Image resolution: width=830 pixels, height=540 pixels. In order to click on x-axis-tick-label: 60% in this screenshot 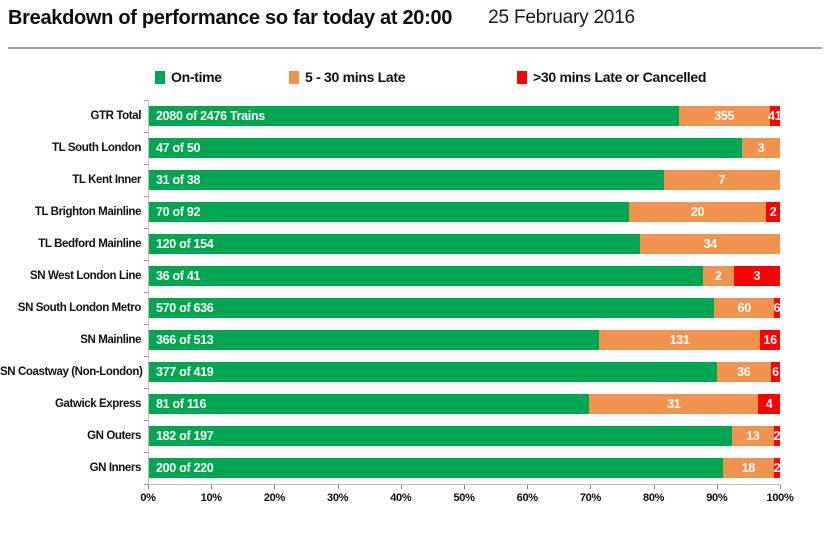, I will do `click(527, 498)`.